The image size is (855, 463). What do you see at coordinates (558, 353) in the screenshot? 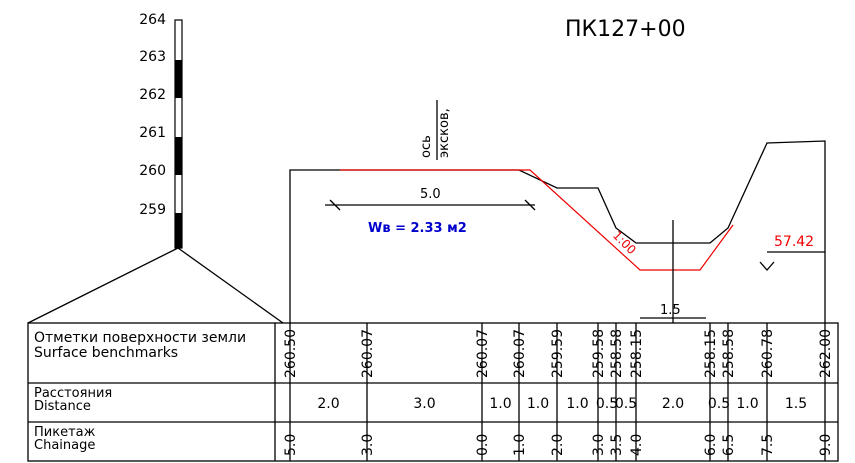
I see `benchmark: 259.59` at bounding box center [558, 353].